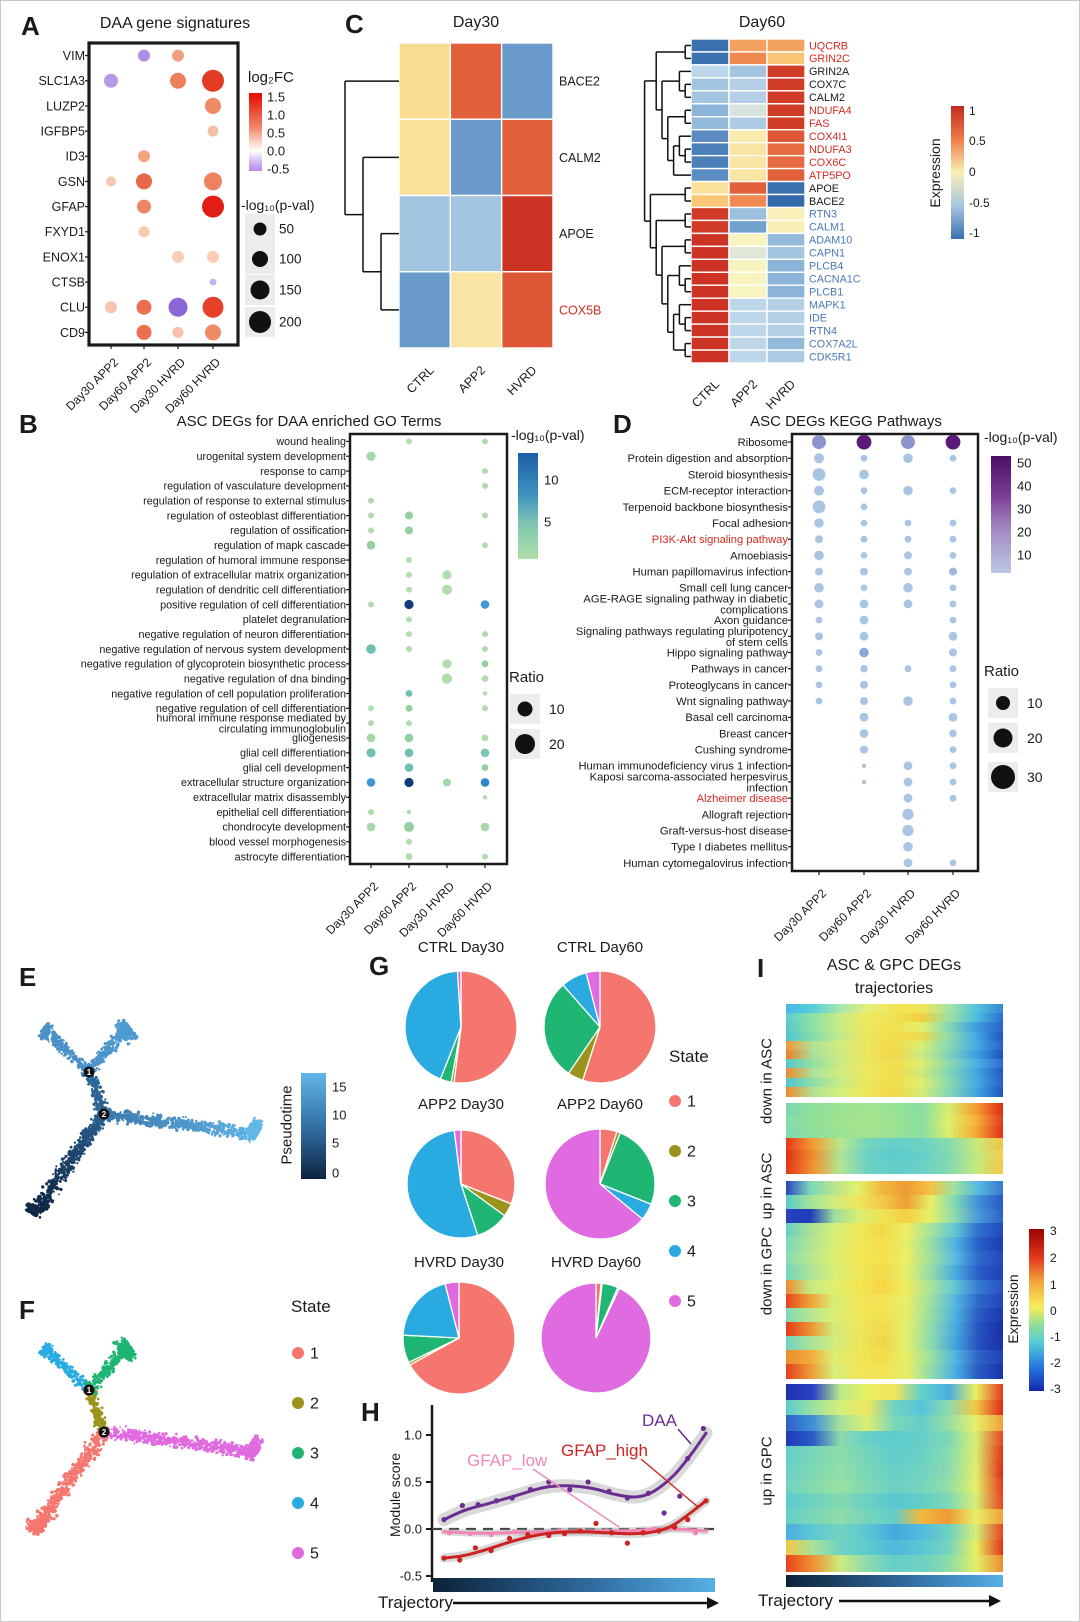 The height and width of the screenshot is (1622, 1080). What do you see at coordinates (461, 947) in the screenshot?
I see `pie-title-ctrl-day30: CTRL Day30` at bounding box center [461, 947].